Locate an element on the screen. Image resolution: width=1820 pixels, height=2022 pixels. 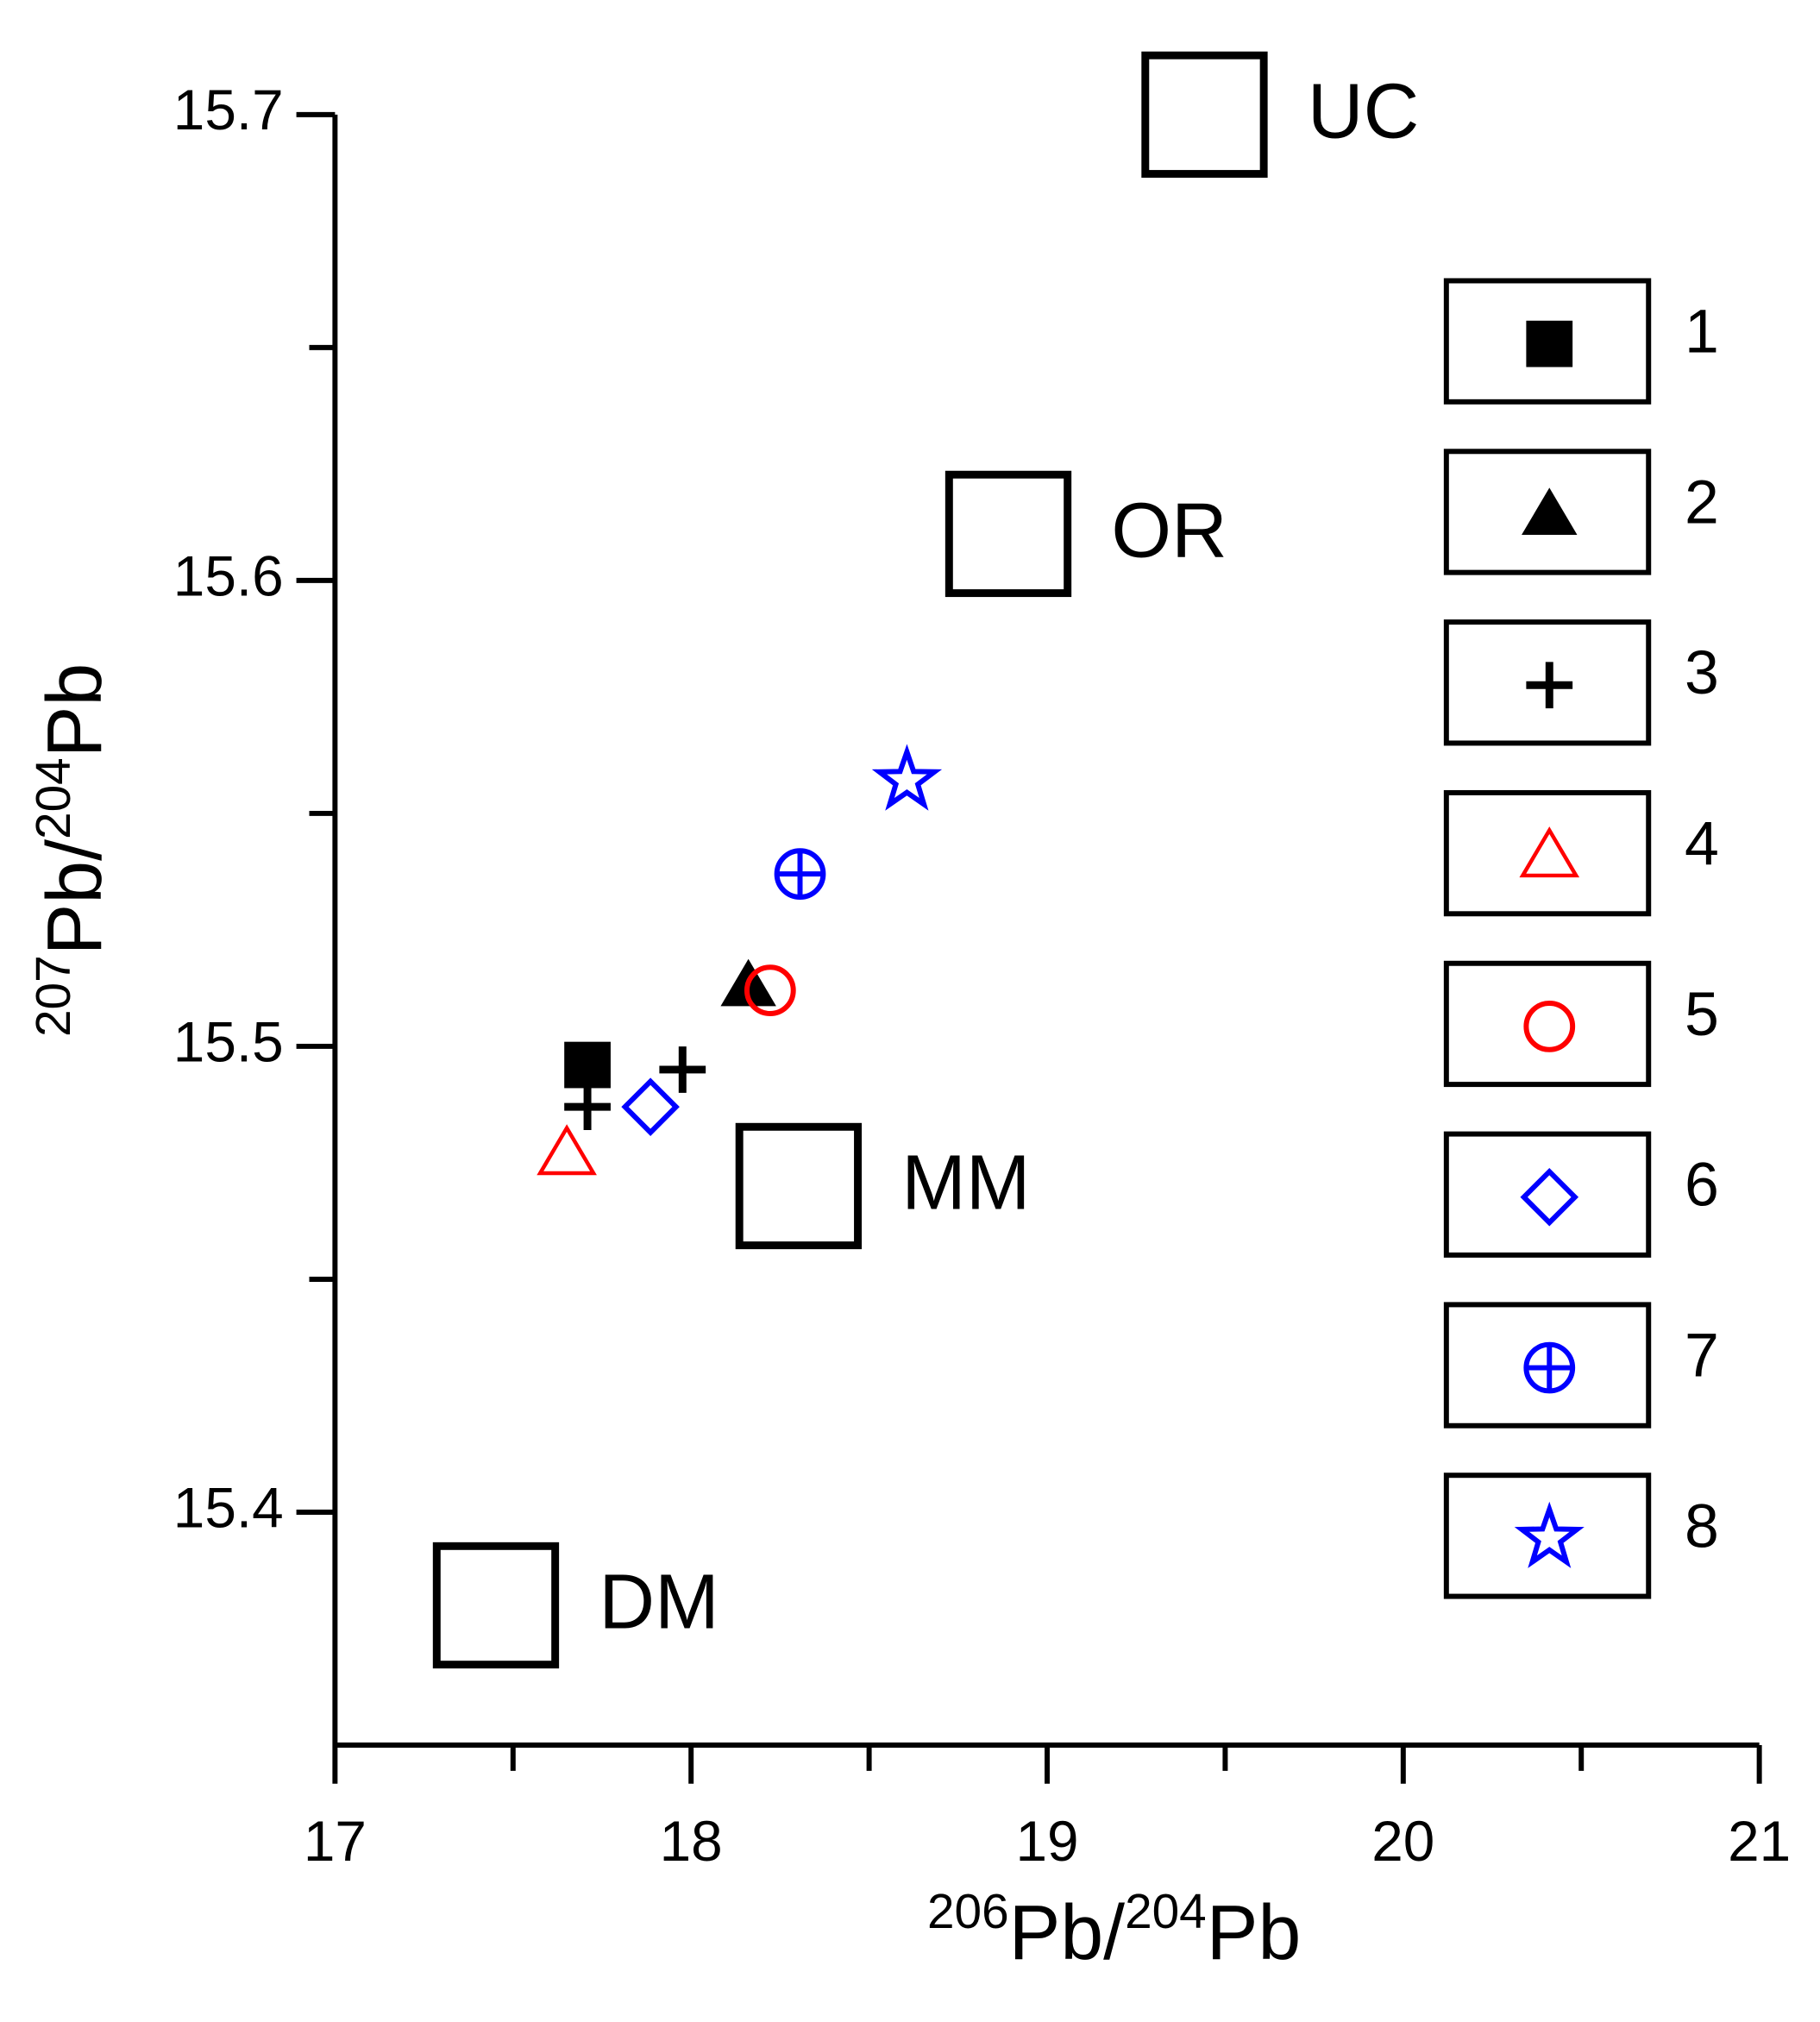
y-tick-label: 15.4 is located at coordinates (229, 1507).